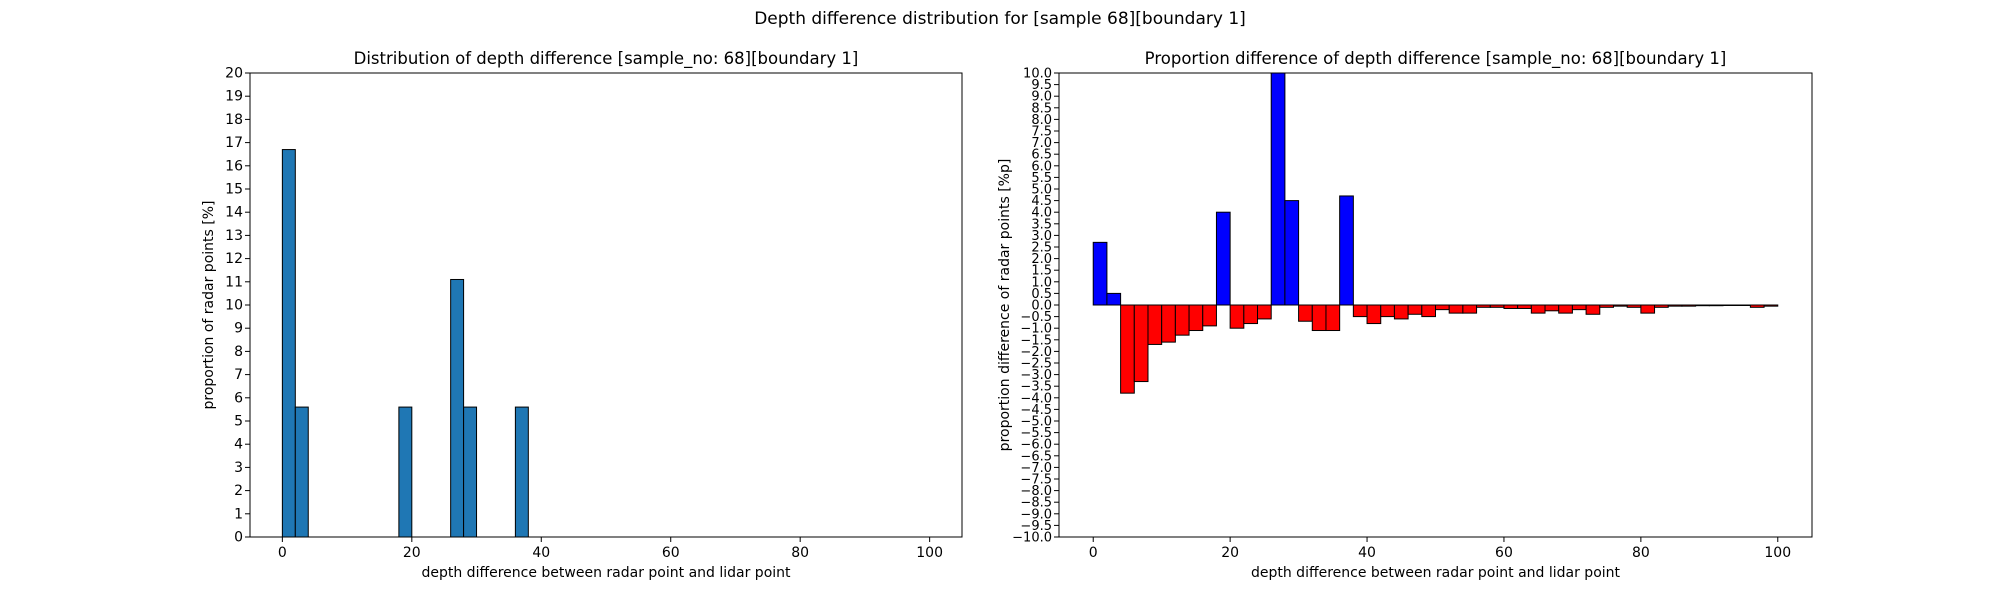  What do you see at coordinates (234, 236) in the screenshot?
I see `y-tick-label: 13` at bounding box center [234, 236].